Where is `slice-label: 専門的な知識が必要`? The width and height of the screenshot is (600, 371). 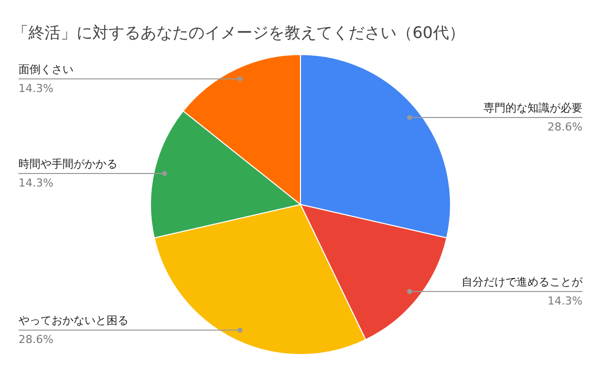
slice-label: 専門的な知識が必要 is located at coordinates (533, 108).